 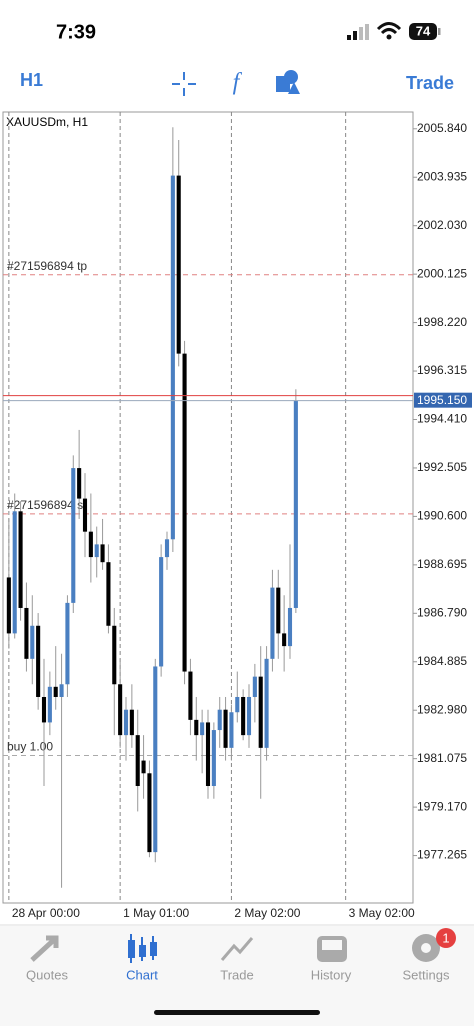 What do you see at coordinates (238, 83) in the screenshot?
I see `indicators-button: f` at bounding box center [238, 83].